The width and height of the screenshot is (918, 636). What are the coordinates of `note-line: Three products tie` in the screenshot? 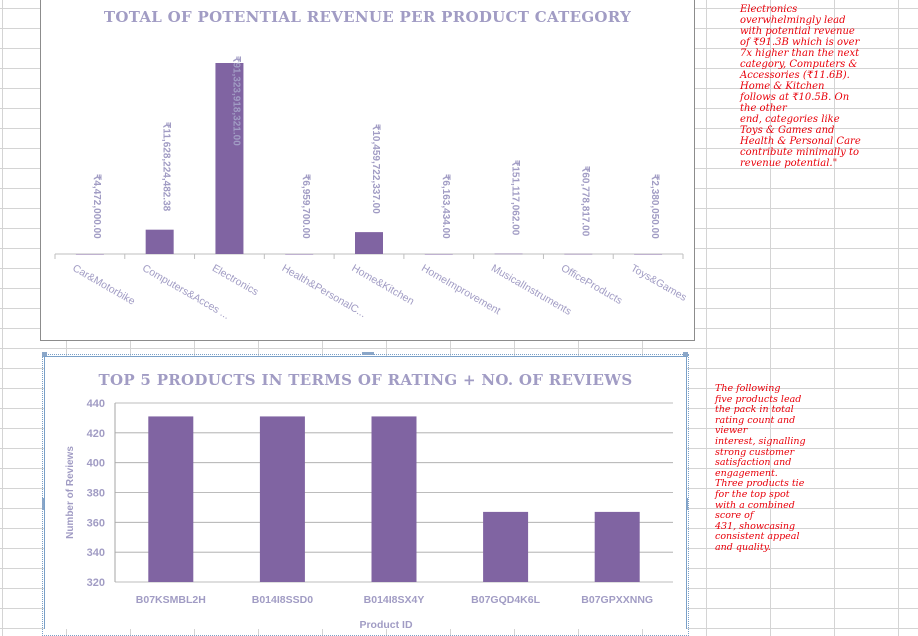 It's located at (760, 484).